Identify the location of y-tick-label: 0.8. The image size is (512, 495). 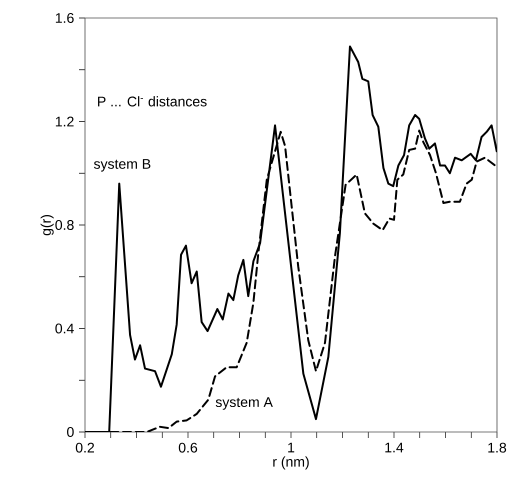
(64, 225).